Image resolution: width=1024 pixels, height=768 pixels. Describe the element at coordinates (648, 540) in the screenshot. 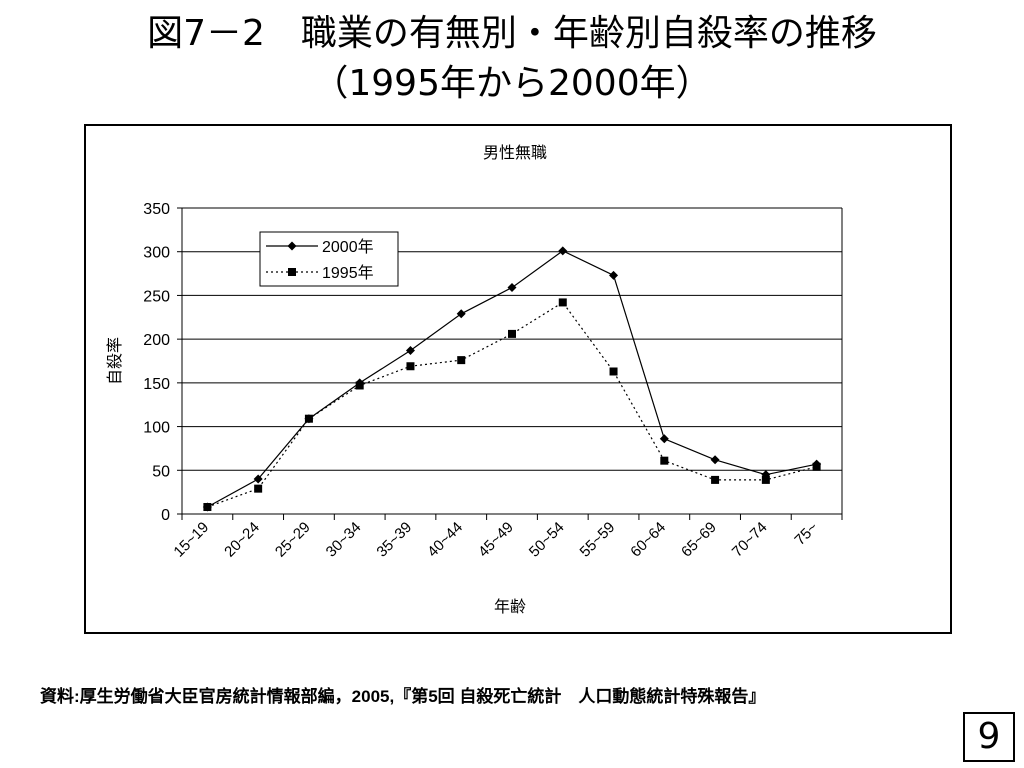

I see `x-tick-label: 60~64` at that location.